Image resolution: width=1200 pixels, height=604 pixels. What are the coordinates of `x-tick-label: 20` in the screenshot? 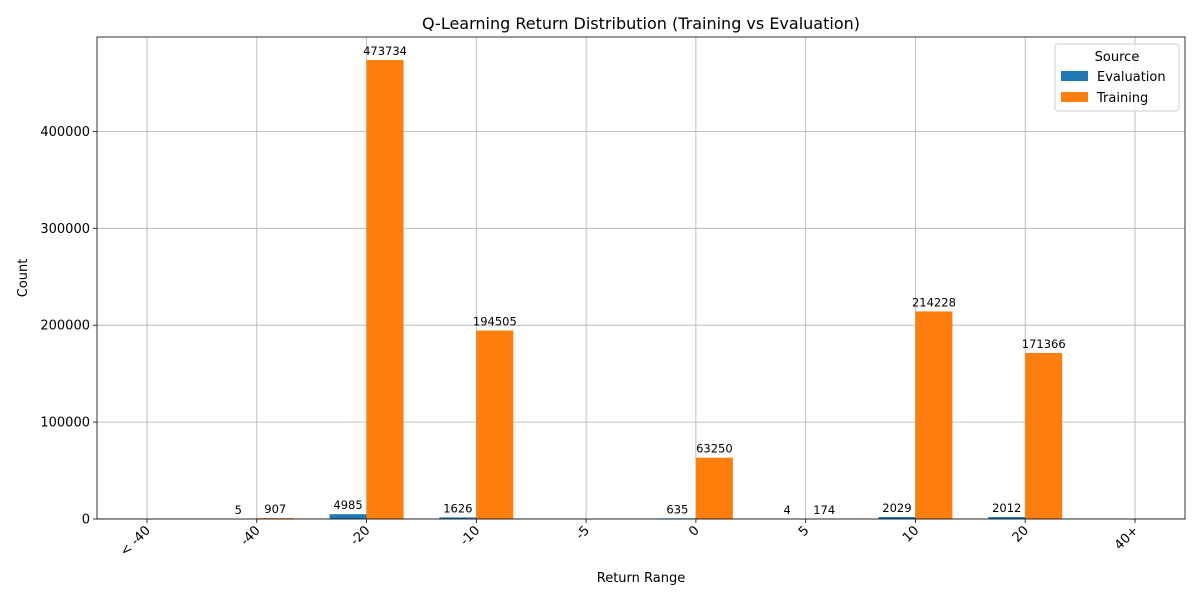 It's located at (1021, 534).